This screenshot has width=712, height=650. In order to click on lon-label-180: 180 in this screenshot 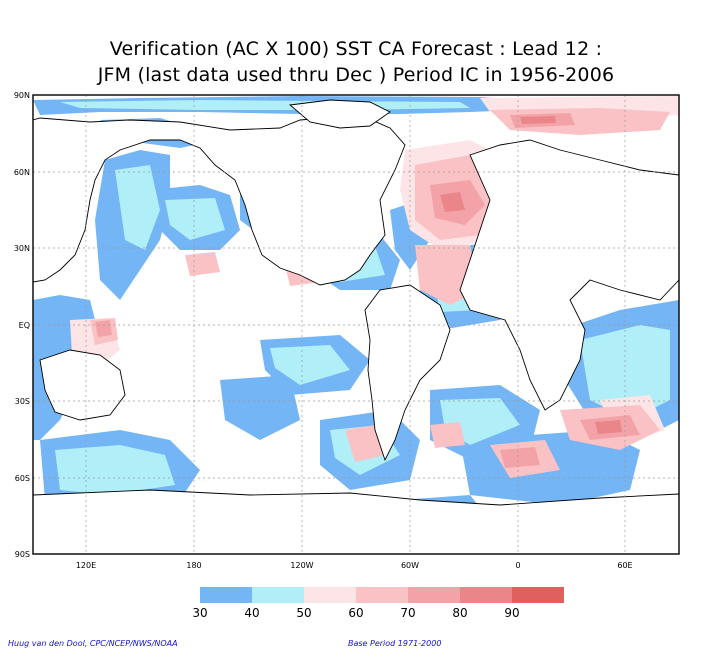, I will do `click(193, 565)`.